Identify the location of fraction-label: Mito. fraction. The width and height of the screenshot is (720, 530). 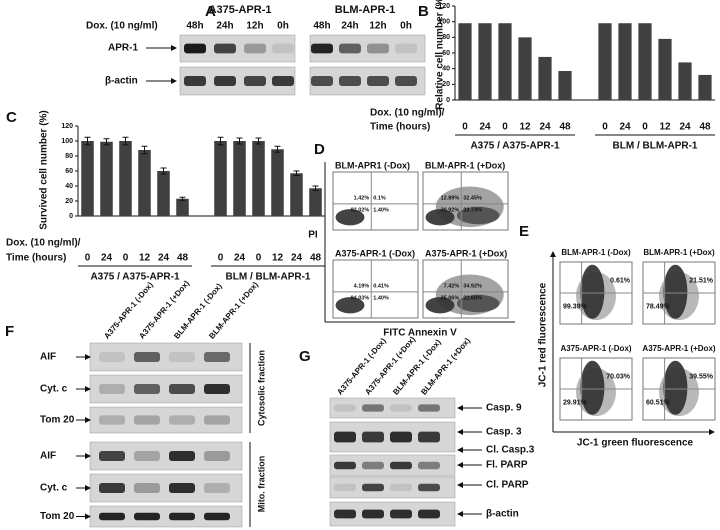
(261, 484).